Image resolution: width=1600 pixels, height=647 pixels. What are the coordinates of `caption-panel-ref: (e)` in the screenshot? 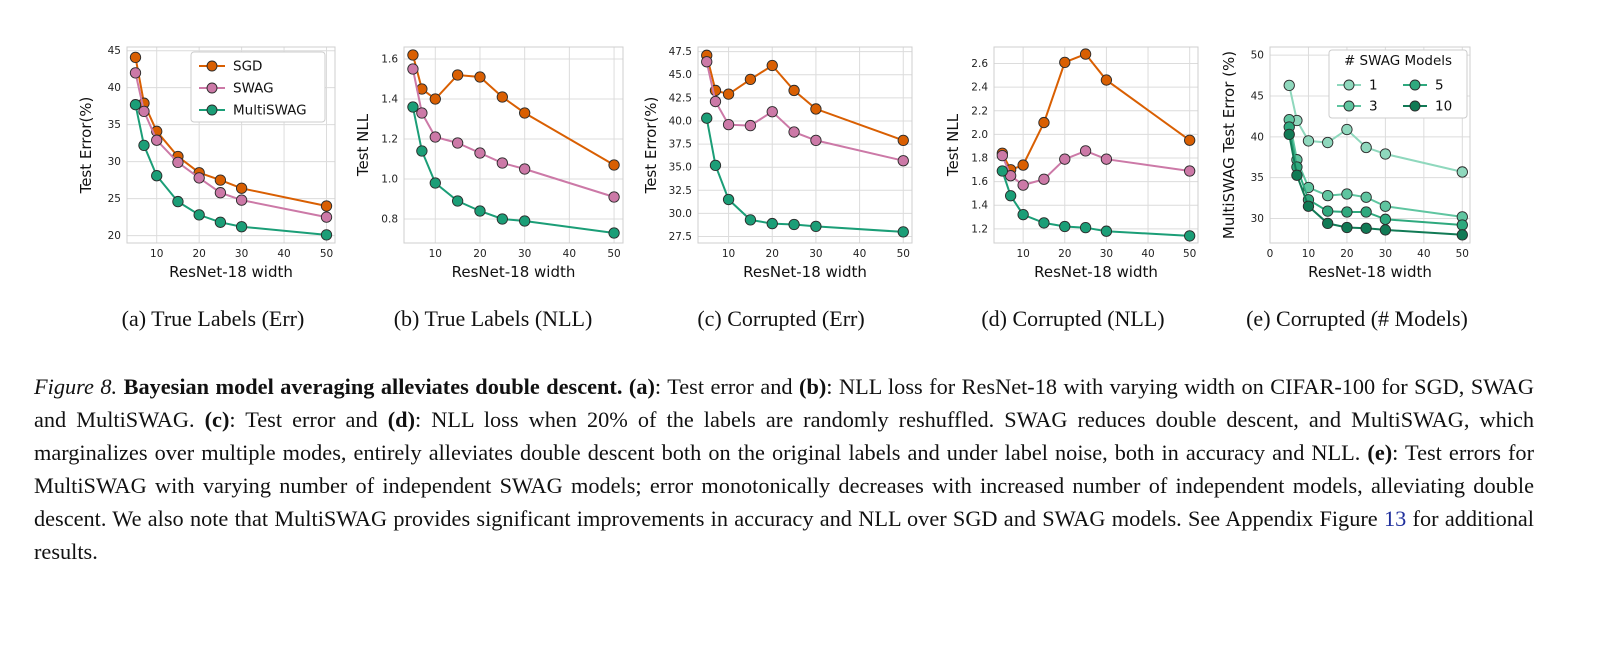 It's located at (1380, 452).